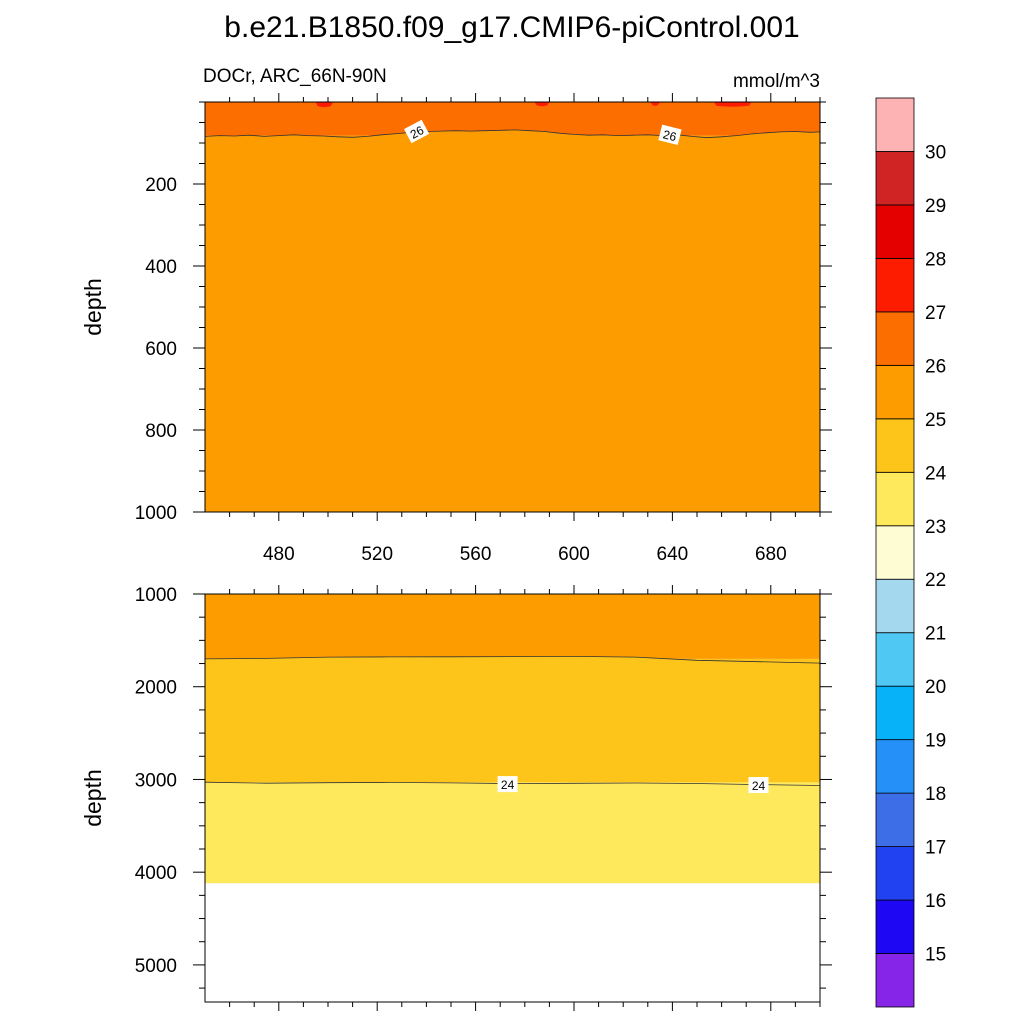 Image resolution: width=1024 pixels, height=1024 pixels. What do you see at coordinates (935, 366) in the screenshot?
I see `colorbar-label: 26` at bounding box center [935, 366].